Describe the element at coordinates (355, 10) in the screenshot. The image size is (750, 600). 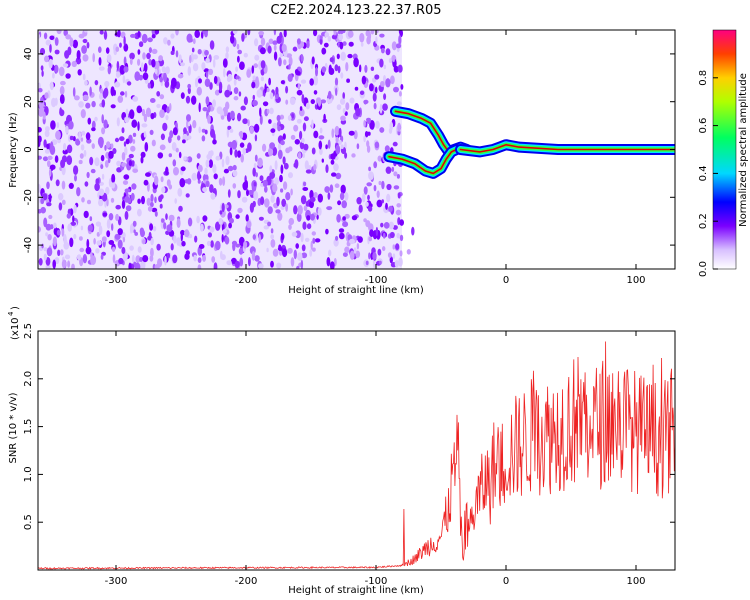
I see `figure-title: C2E2.2024.123.22.37.R05` at that location.